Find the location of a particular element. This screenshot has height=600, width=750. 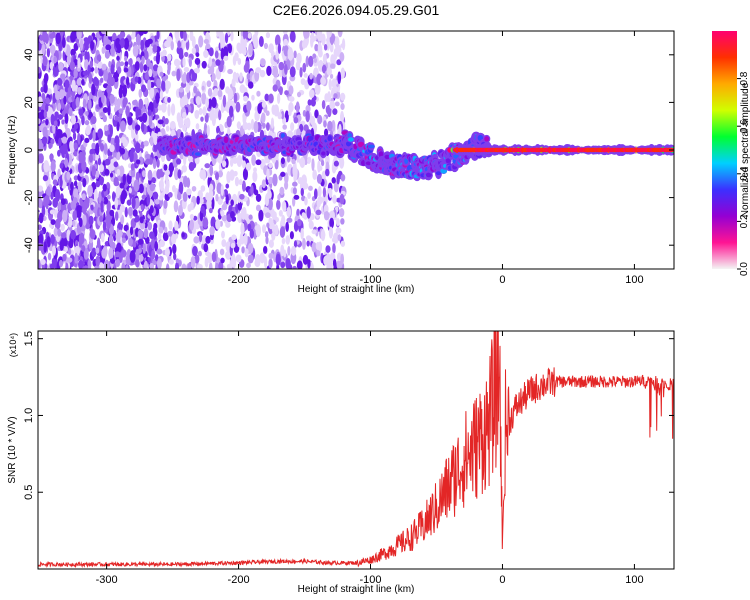

spectrogram-line-core is located at coordinates (387, 157).